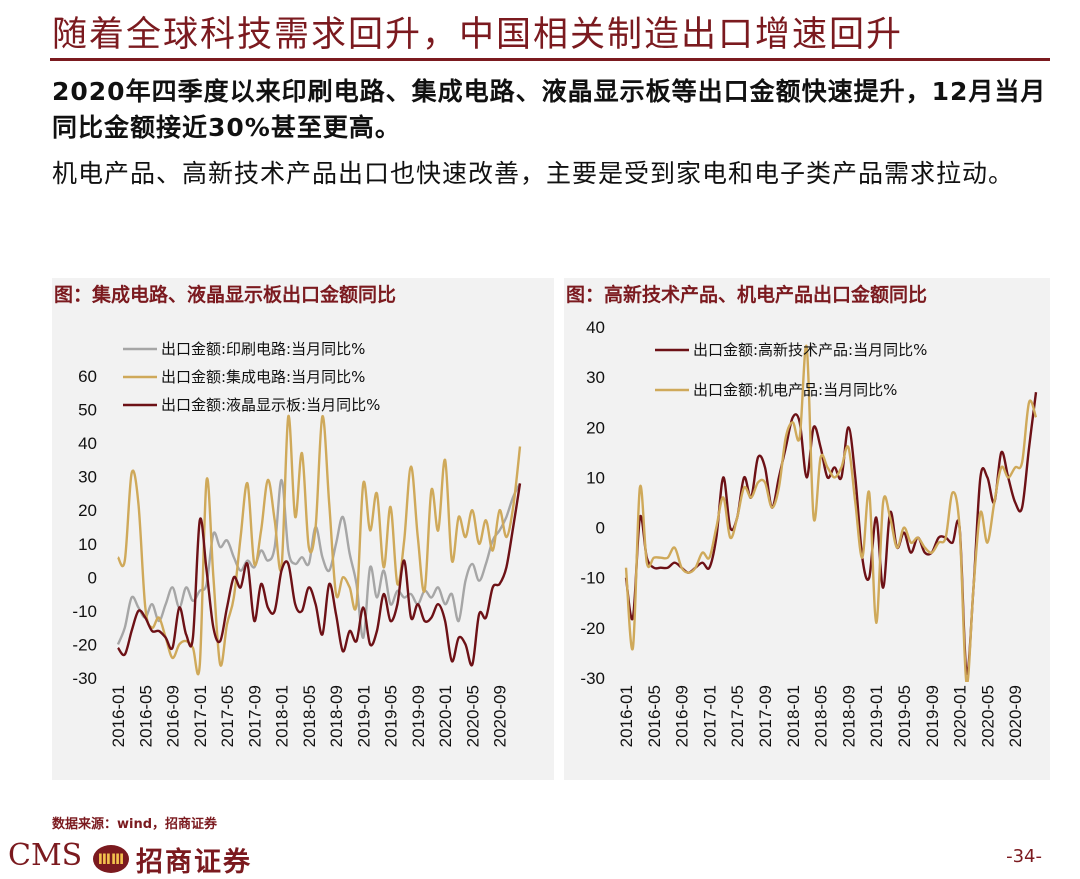 The width and height of the screenshot is (1080, 879). What do you see at coordinates (135, 824) in the screenshot?
I see `data-source: 数据来源：wind，招商证券` at bounding box center [135, 824].